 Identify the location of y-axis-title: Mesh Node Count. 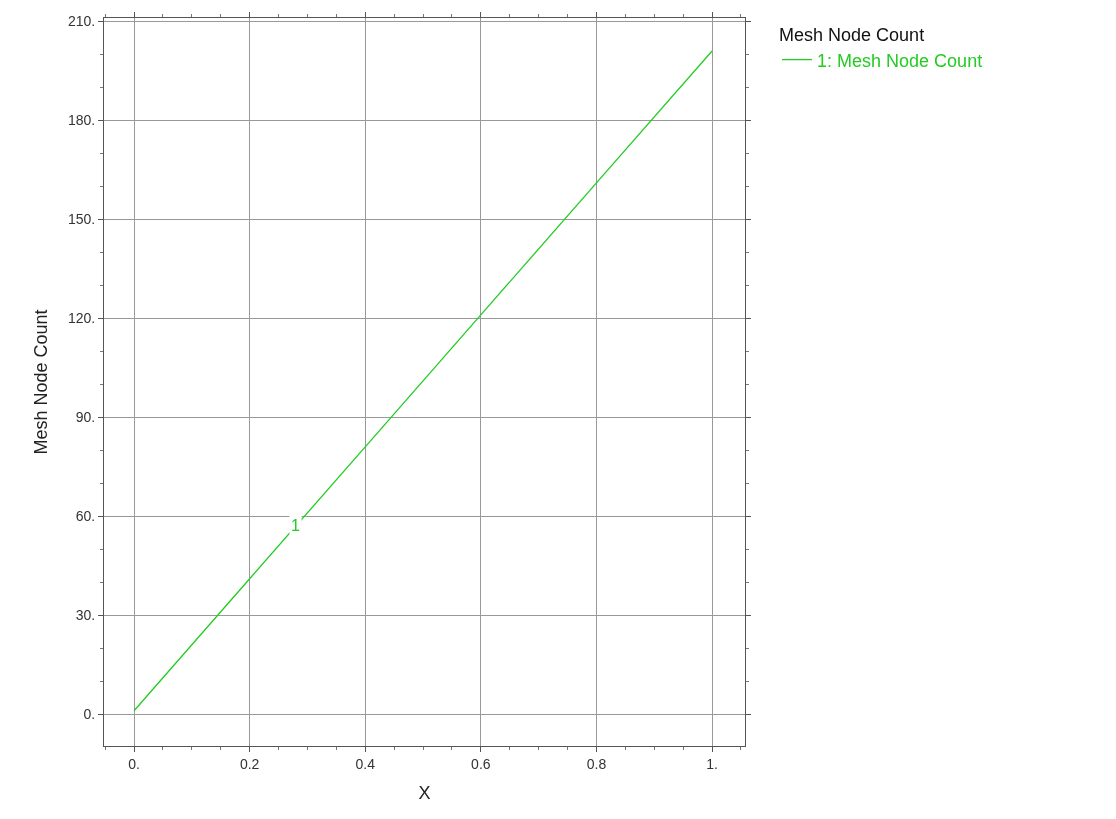
(41, 382).